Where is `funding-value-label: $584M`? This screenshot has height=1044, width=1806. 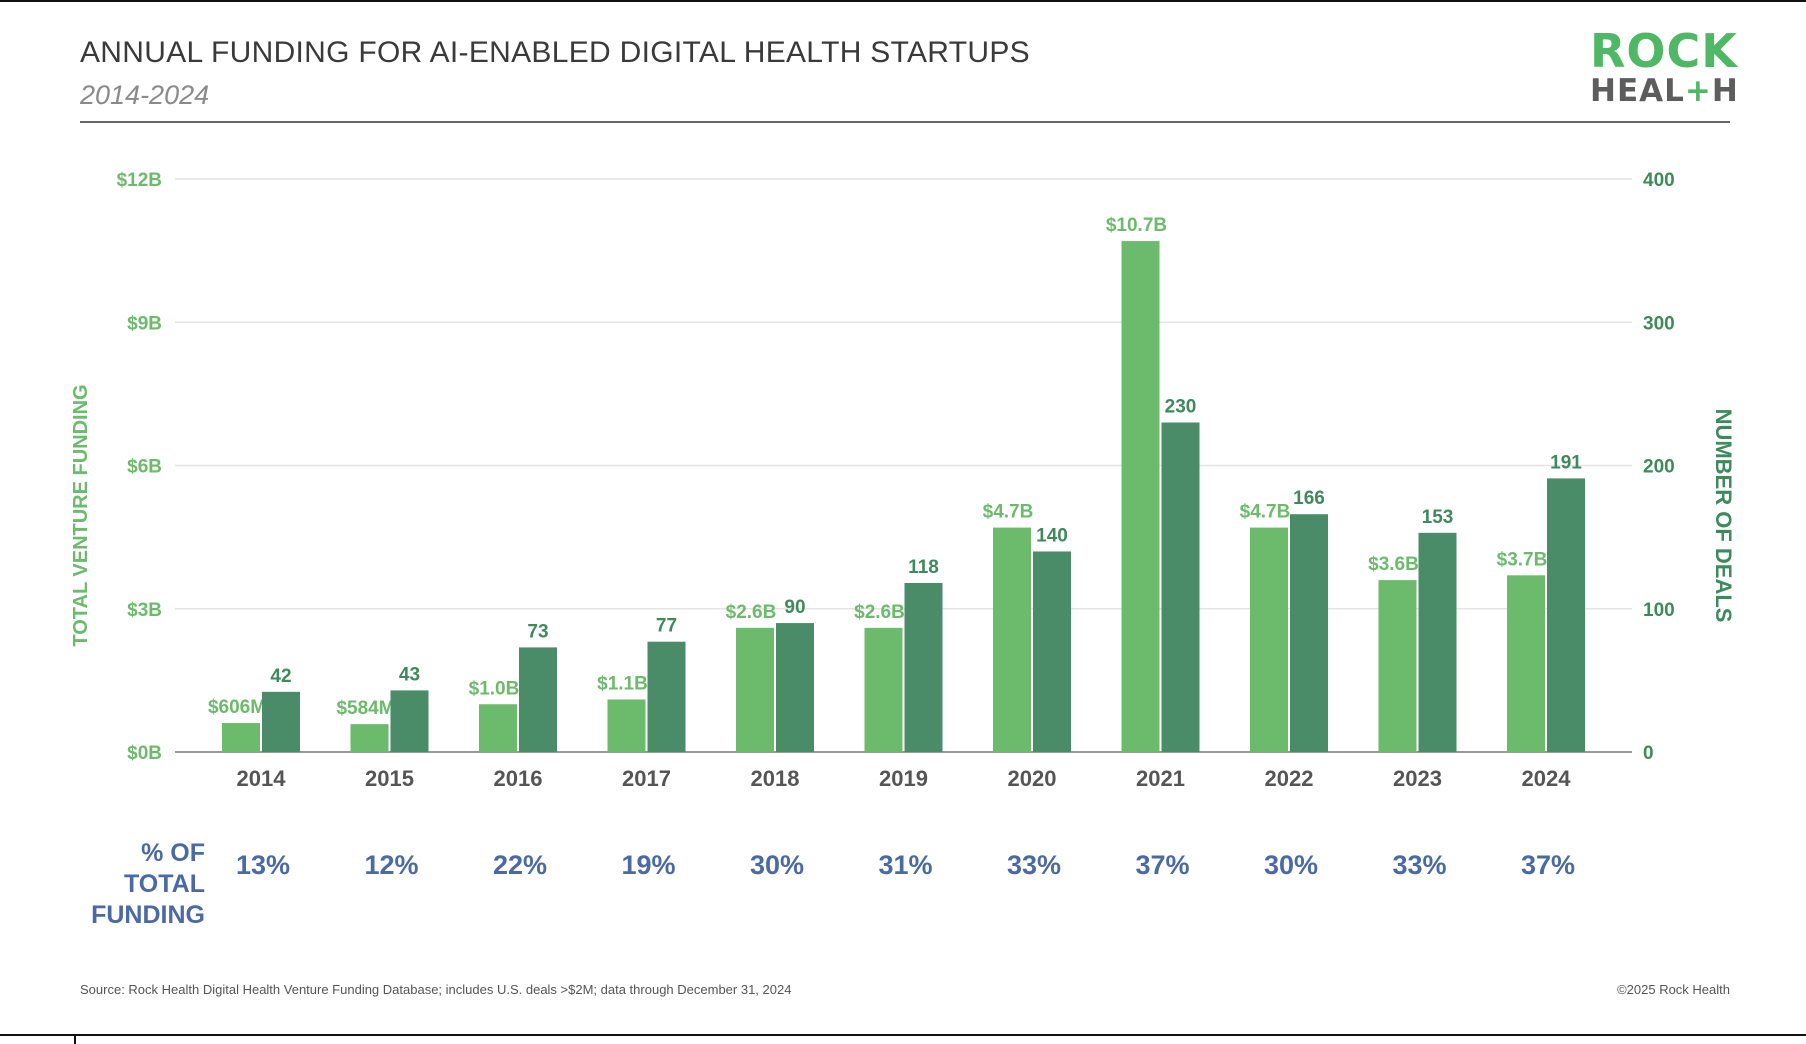
funding-value-label: $584M is located at coordinates (365, 708).